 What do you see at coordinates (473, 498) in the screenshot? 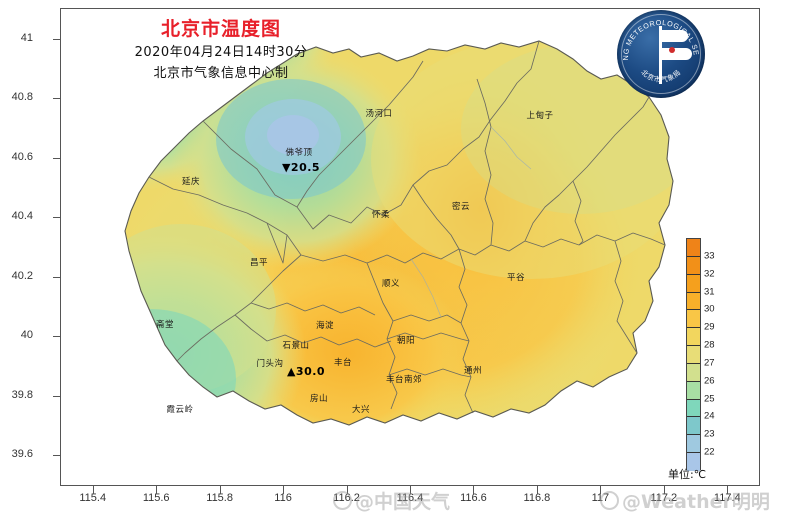
I see `x-axis-tick-label: 116.6` at bounding box center [473, 498].